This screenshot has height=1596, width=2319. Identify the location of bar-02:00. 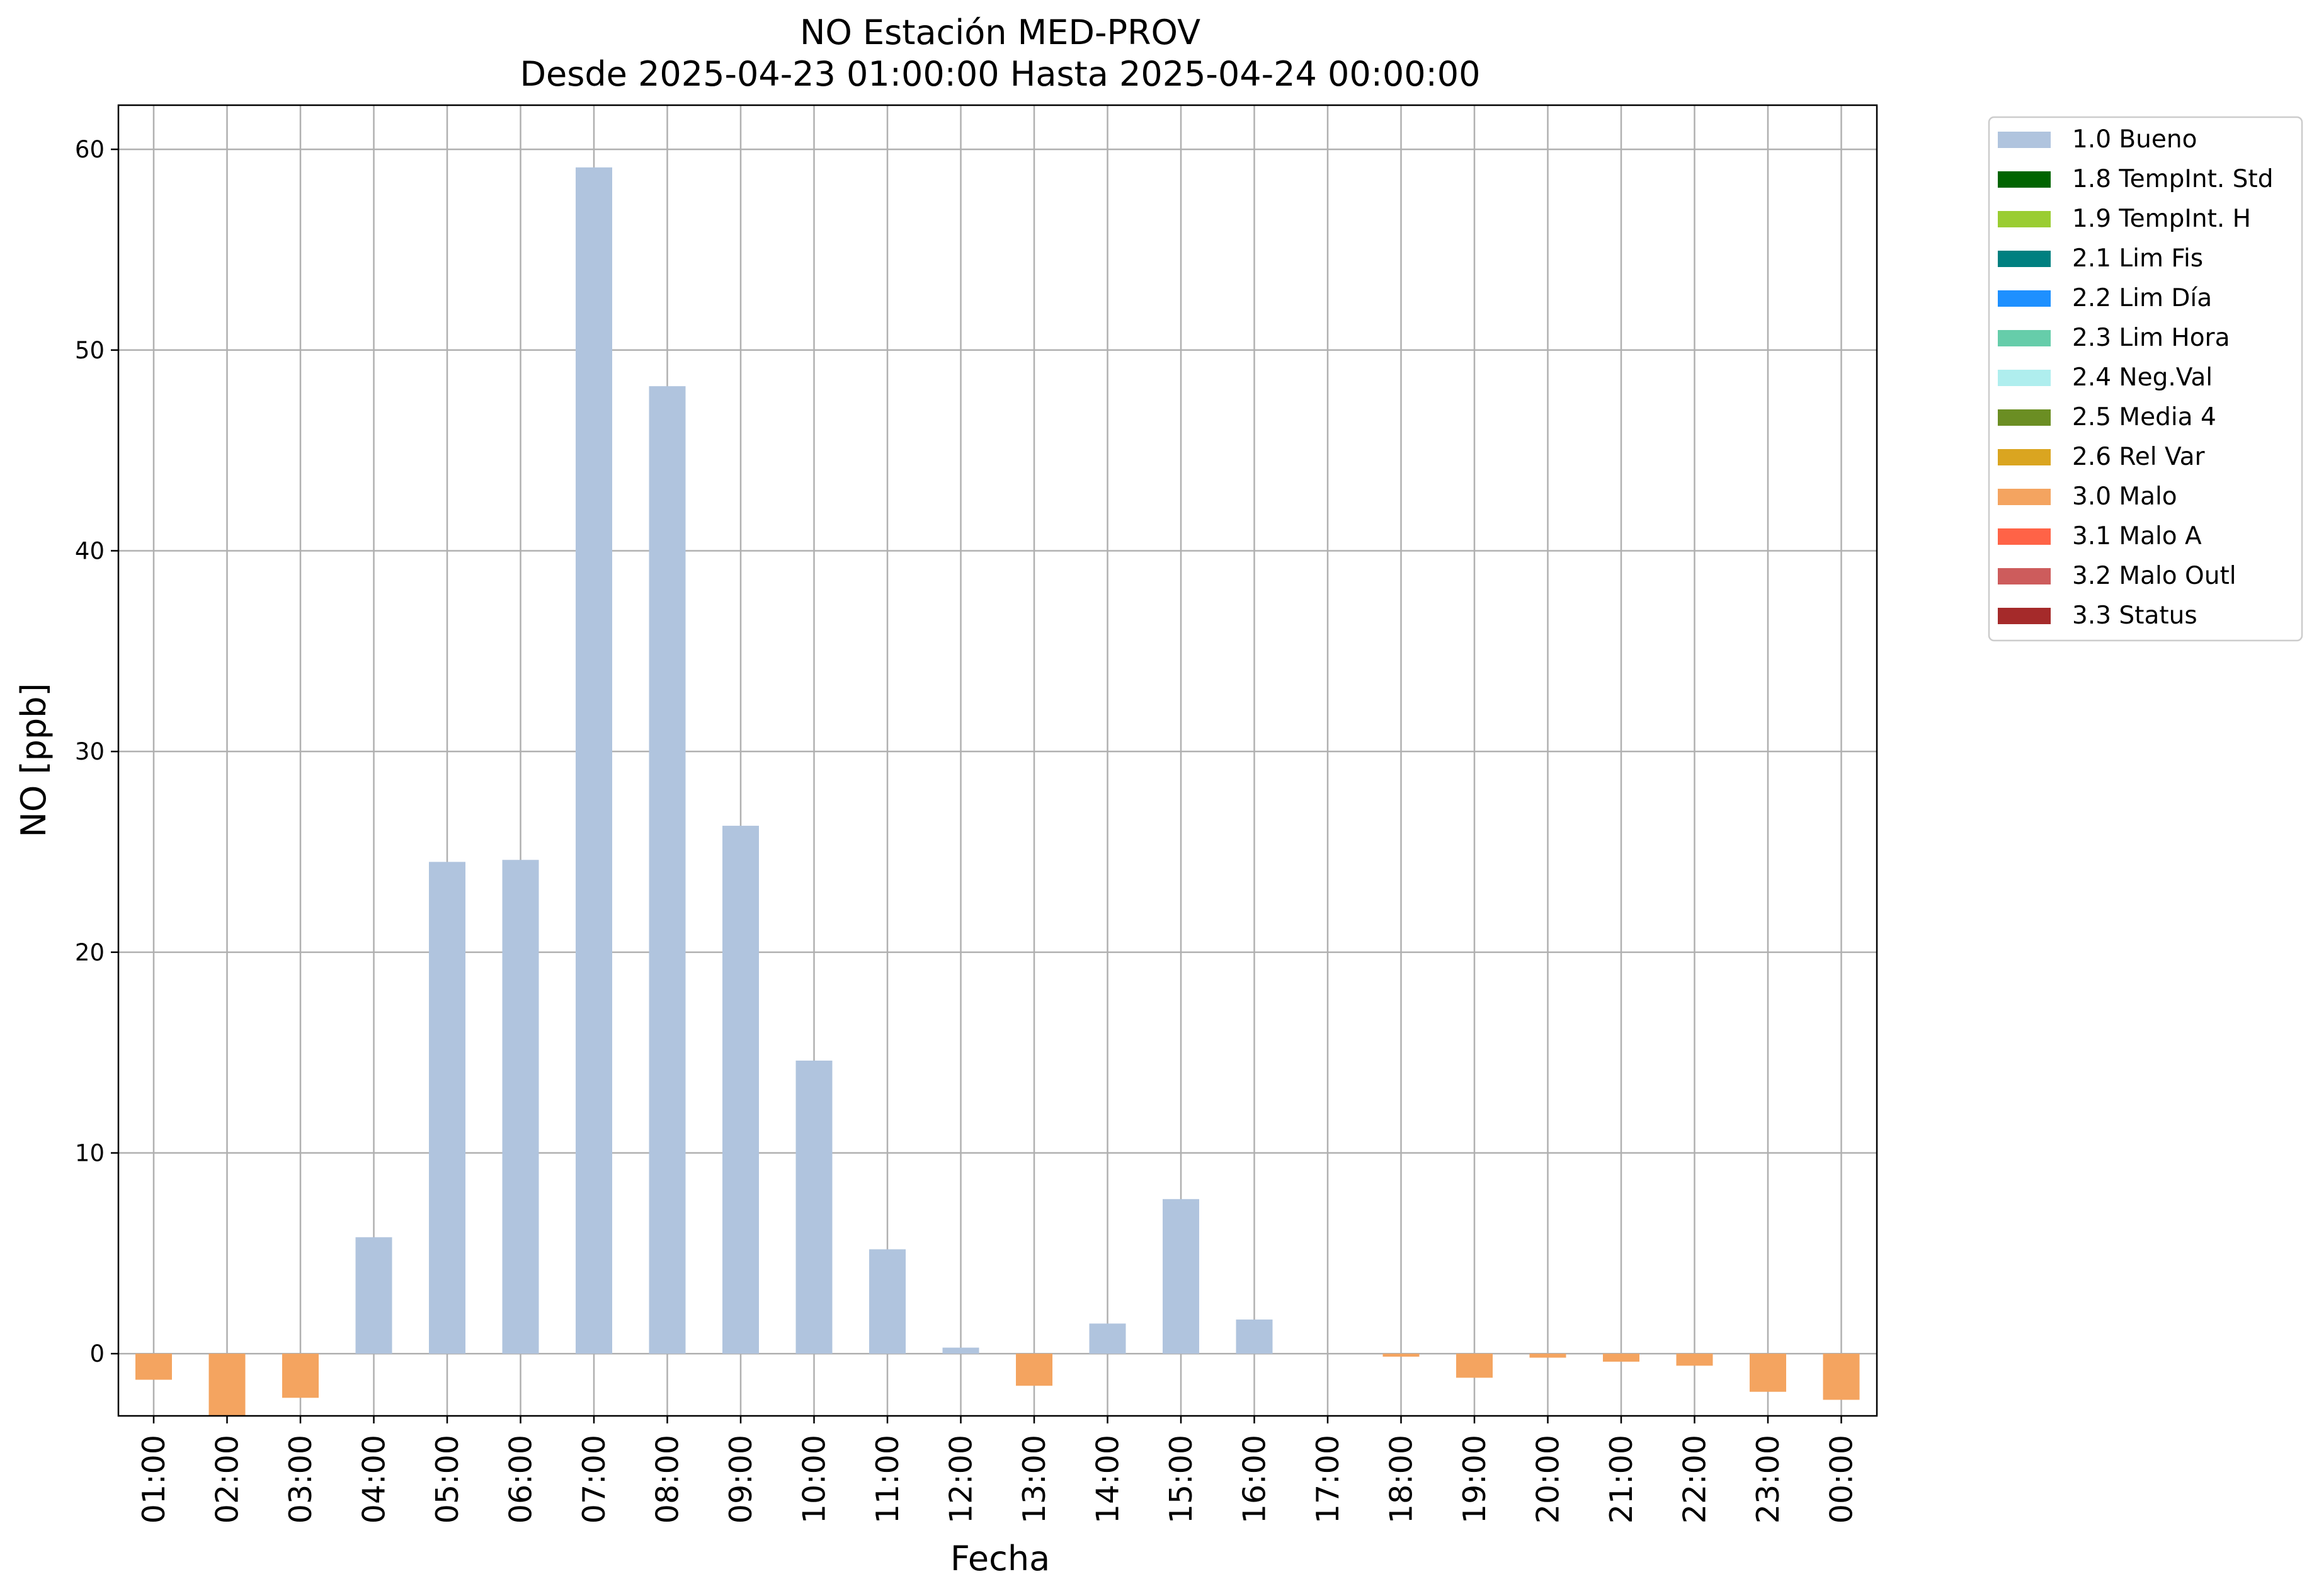
(227, 1385).